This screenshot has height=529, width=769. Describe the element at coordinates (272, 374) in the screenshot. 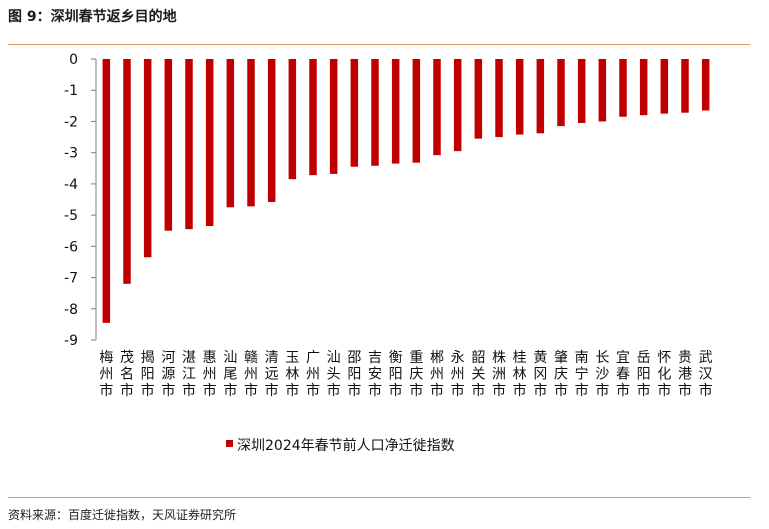

I see `x-tick-label: 清远市` at that location.